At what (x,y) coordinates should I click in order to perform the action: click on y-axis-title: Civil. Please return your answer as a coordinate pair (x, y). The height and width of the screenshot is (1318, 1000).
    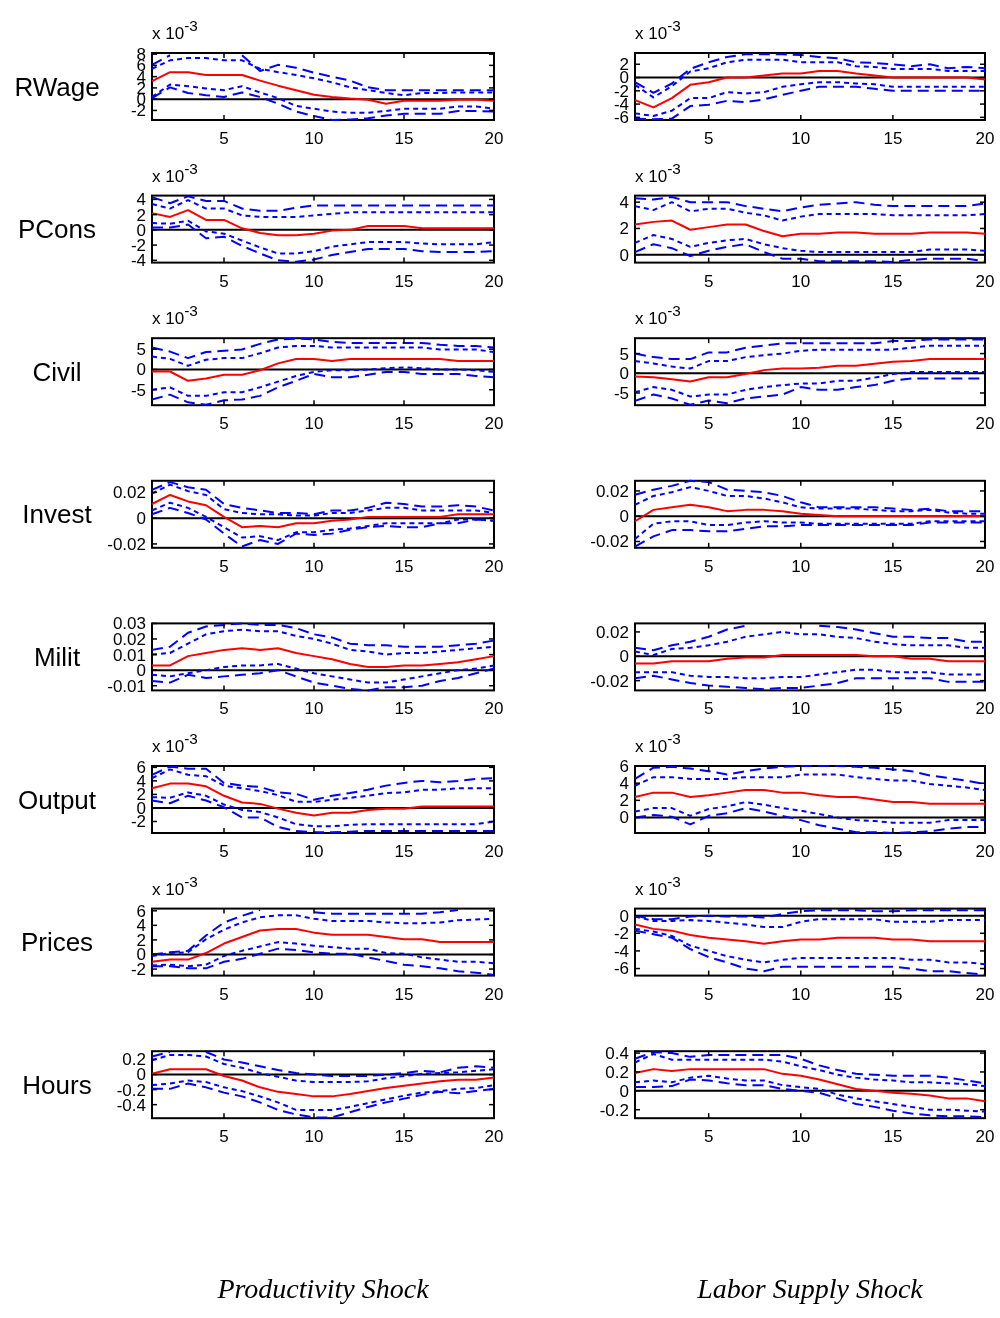
    Looking at the image, I should click on (57, 371).